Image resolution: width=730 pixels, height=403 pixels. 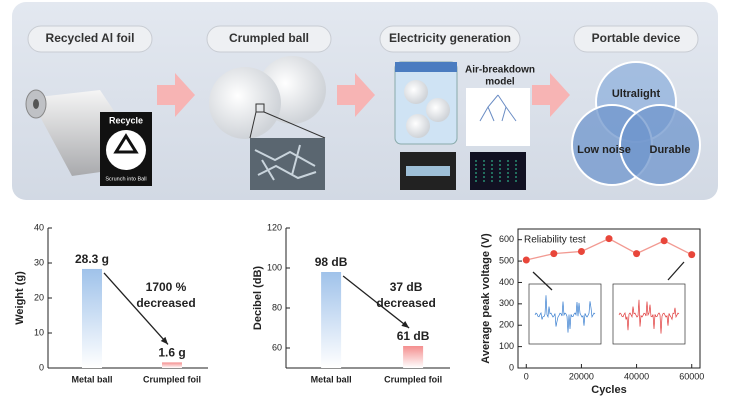 What do you see at coordinates (636, 94) in the screenshot?
I see `venn-label: Ultralight` at bounding box center [636, 94].